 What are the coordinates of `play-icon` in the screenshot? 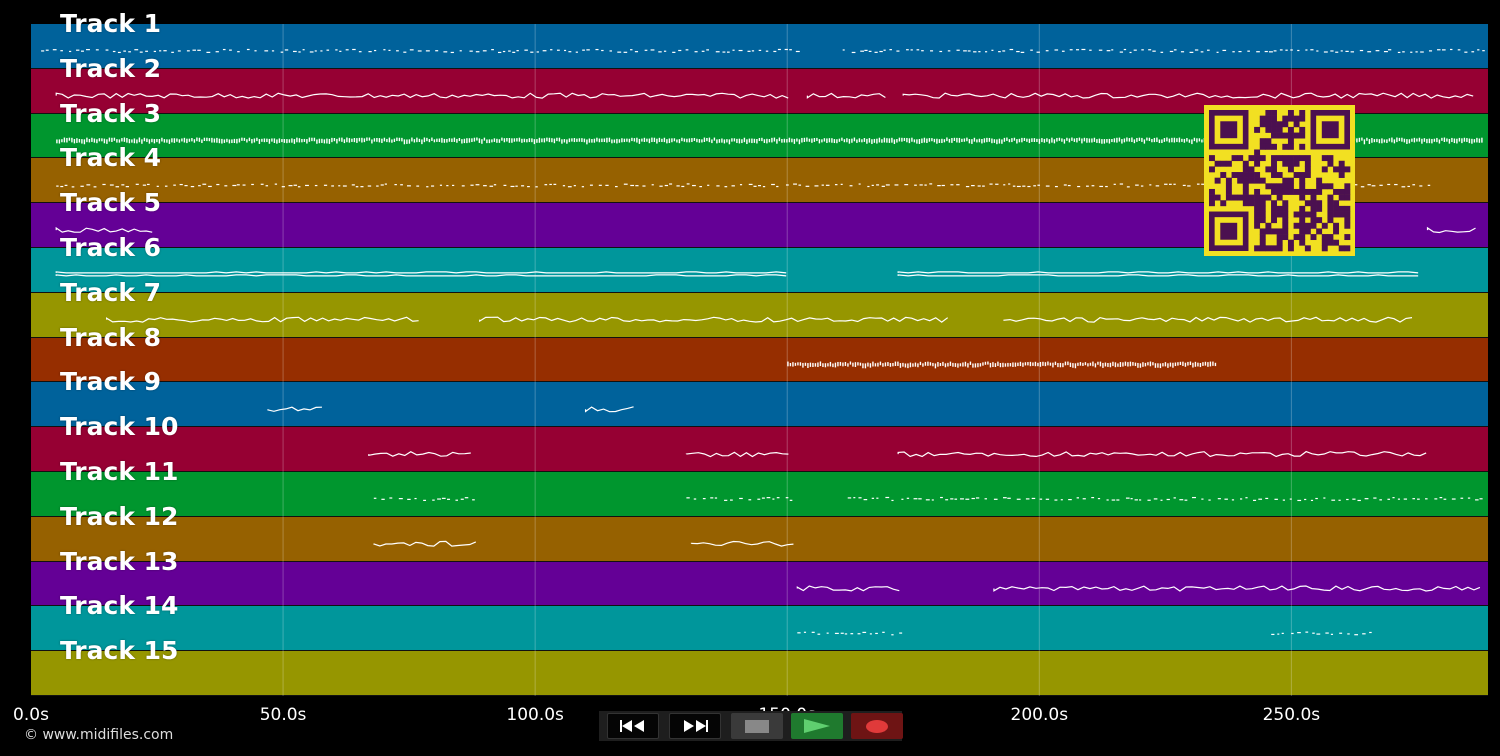 It's located at (817, 726).